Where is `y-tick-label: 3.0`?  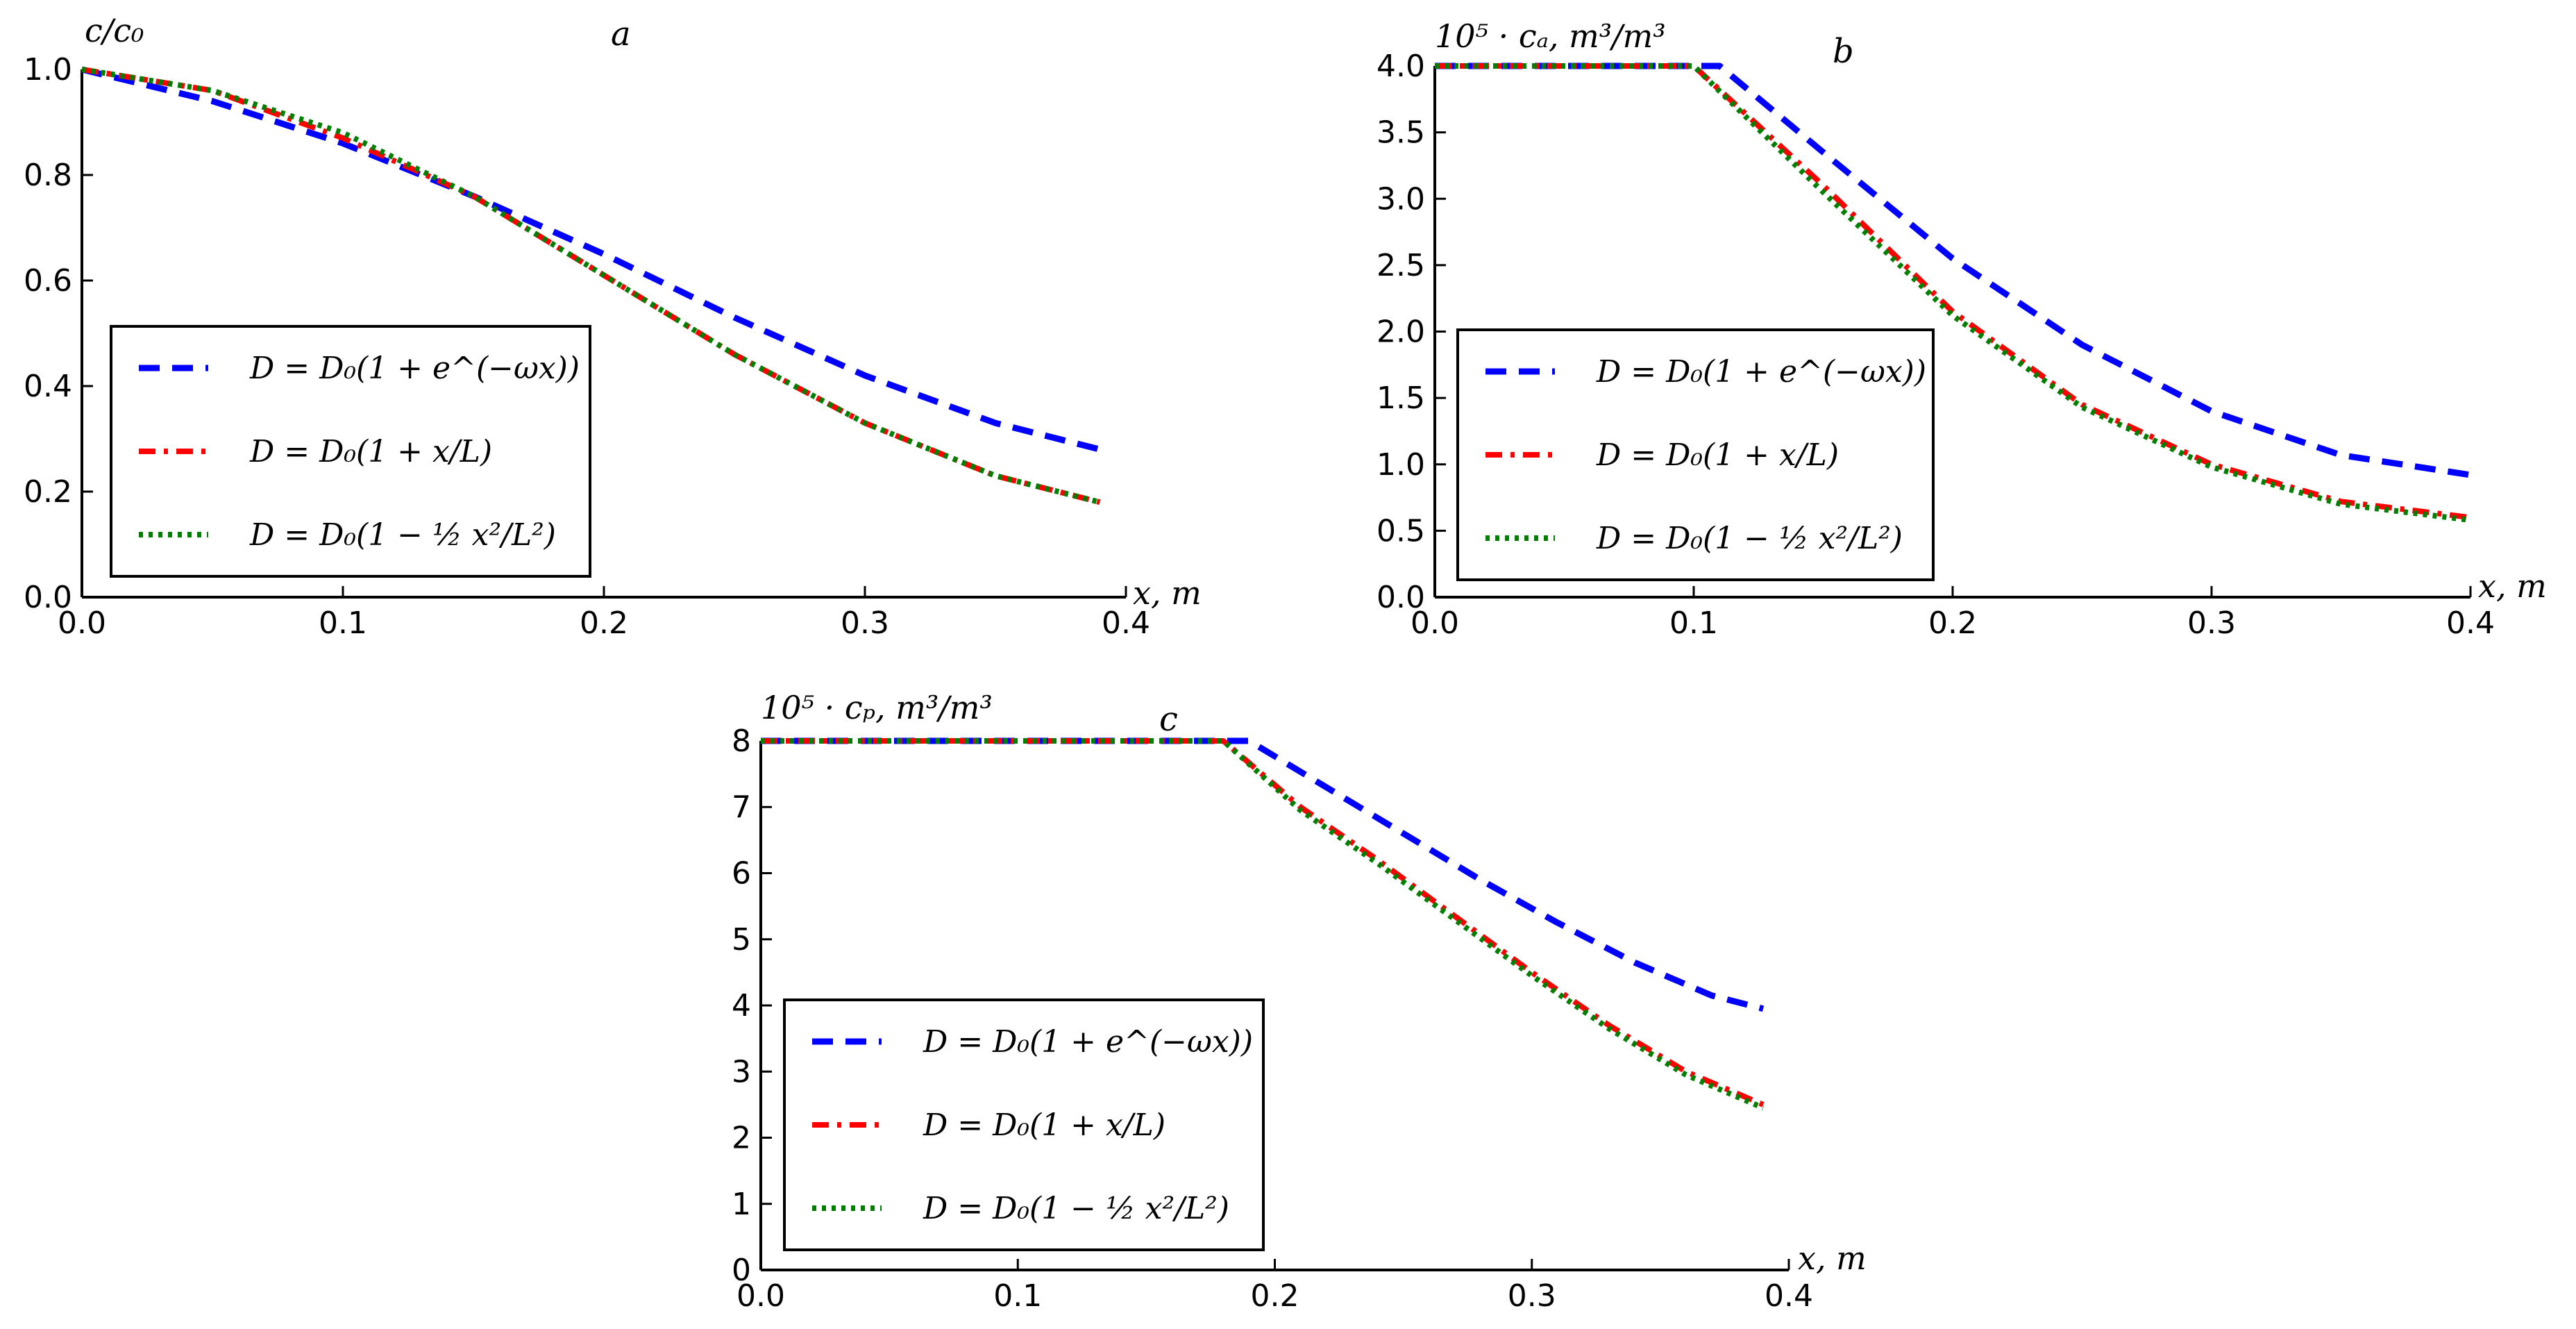
y-tick-label: 3.0 is located at coordinates (1401, 199).